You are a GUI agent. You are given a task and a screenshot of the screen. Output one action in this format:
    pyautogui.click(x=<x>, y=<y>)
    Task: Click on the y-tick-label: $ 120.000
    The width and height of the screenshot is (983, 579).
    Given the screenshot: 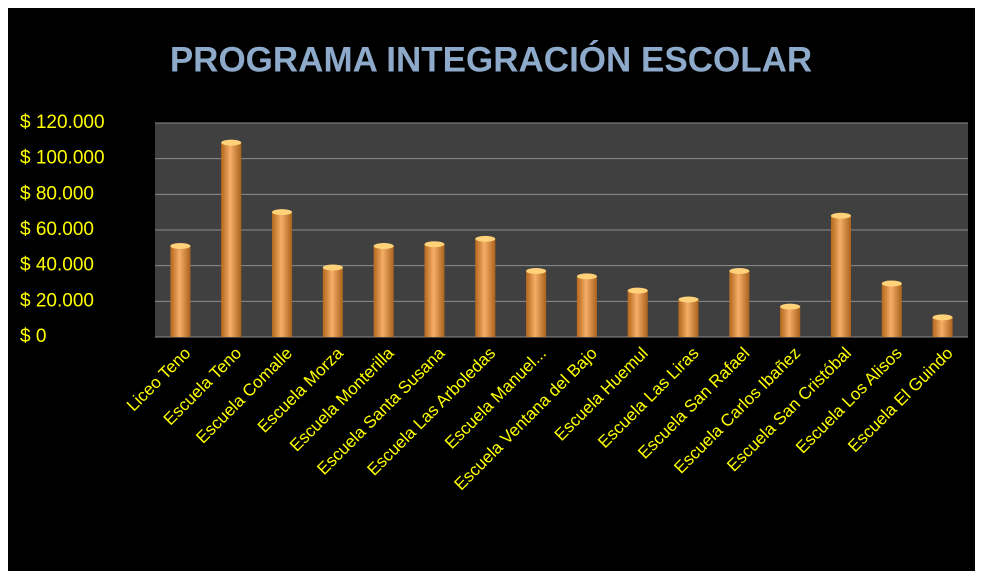 What is the action you would take?
    pyautogui.click(x=62, y=122)
    